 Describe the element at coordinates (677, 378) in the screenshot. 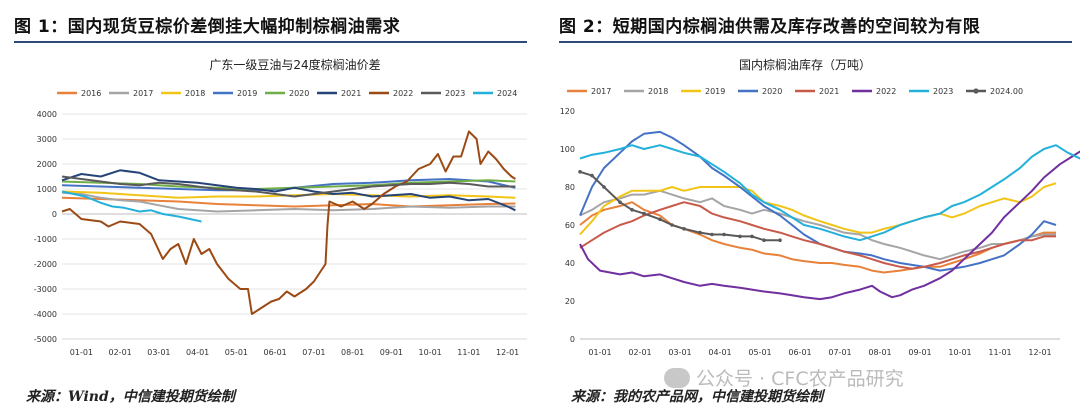

I see `wechat-icon` at that location.